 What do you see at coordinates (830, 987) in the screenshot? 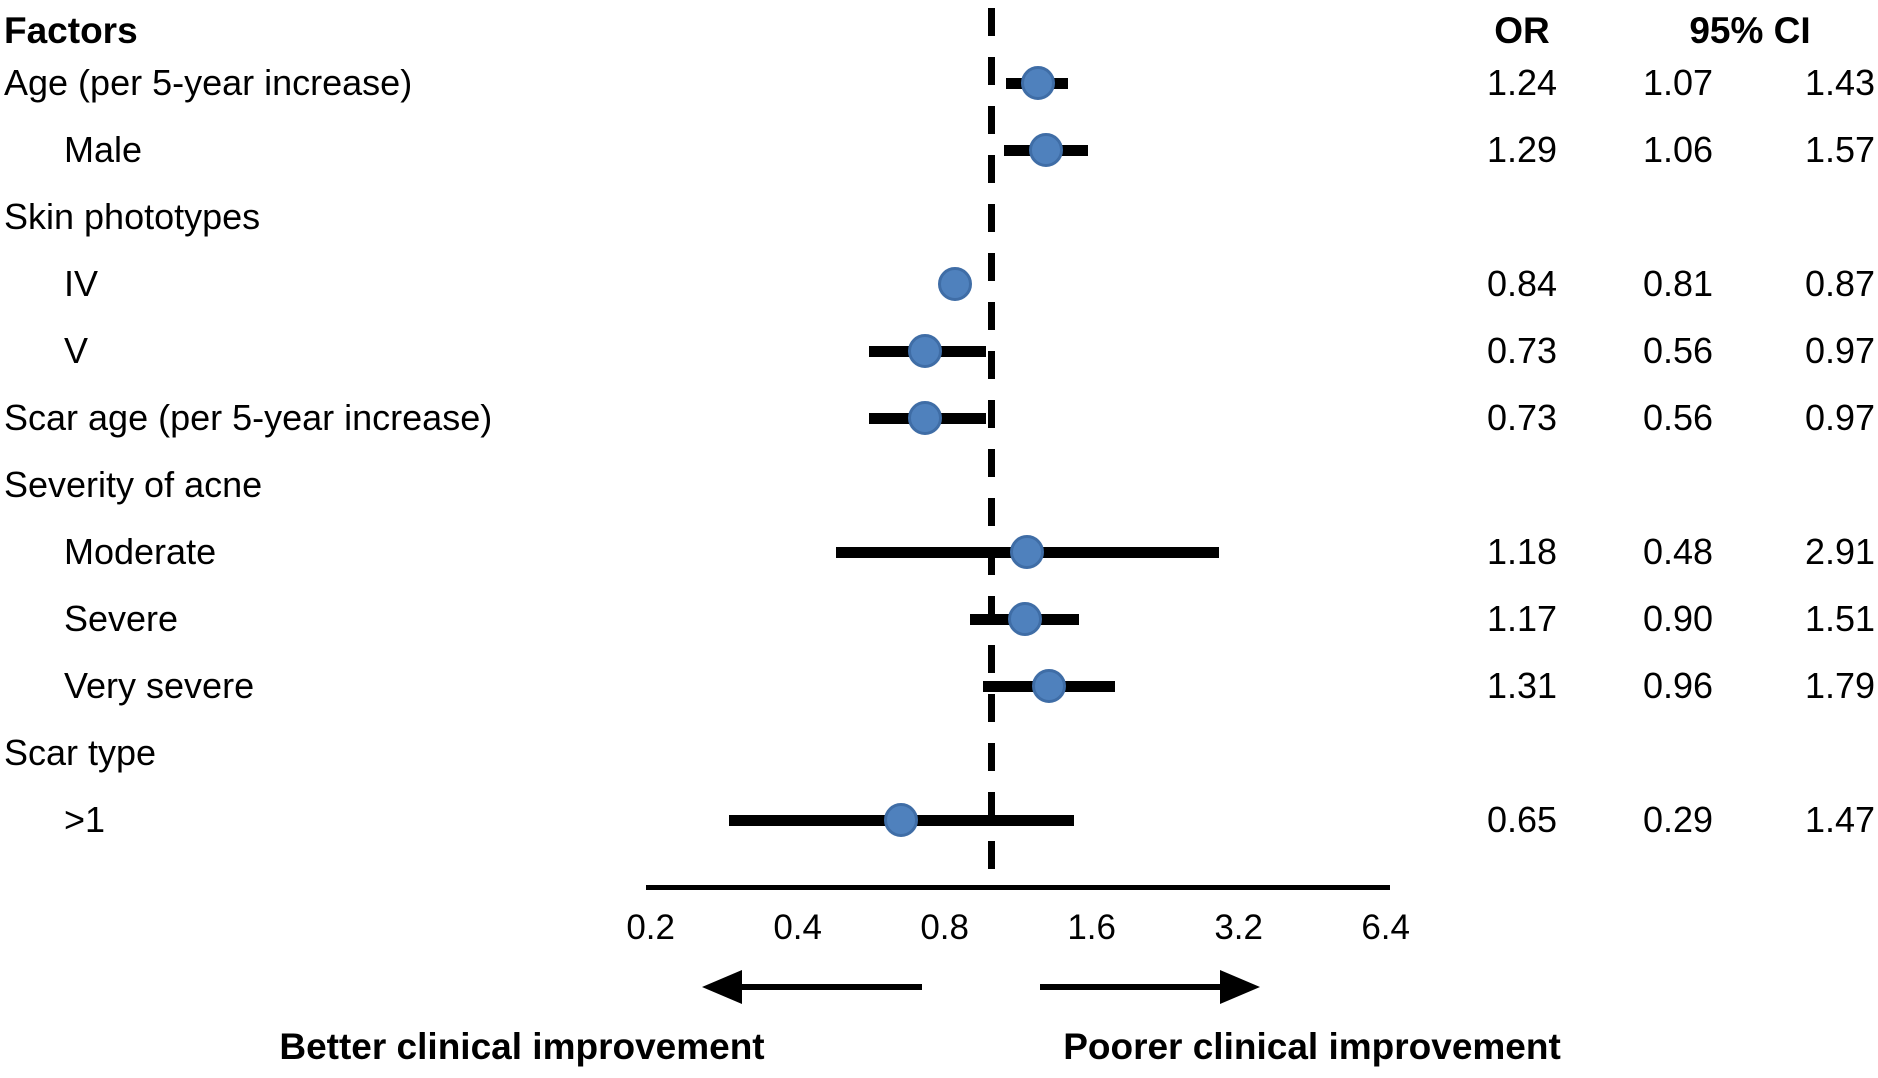
I see `left-arrow-shaft` at bounding box center [830, 987].